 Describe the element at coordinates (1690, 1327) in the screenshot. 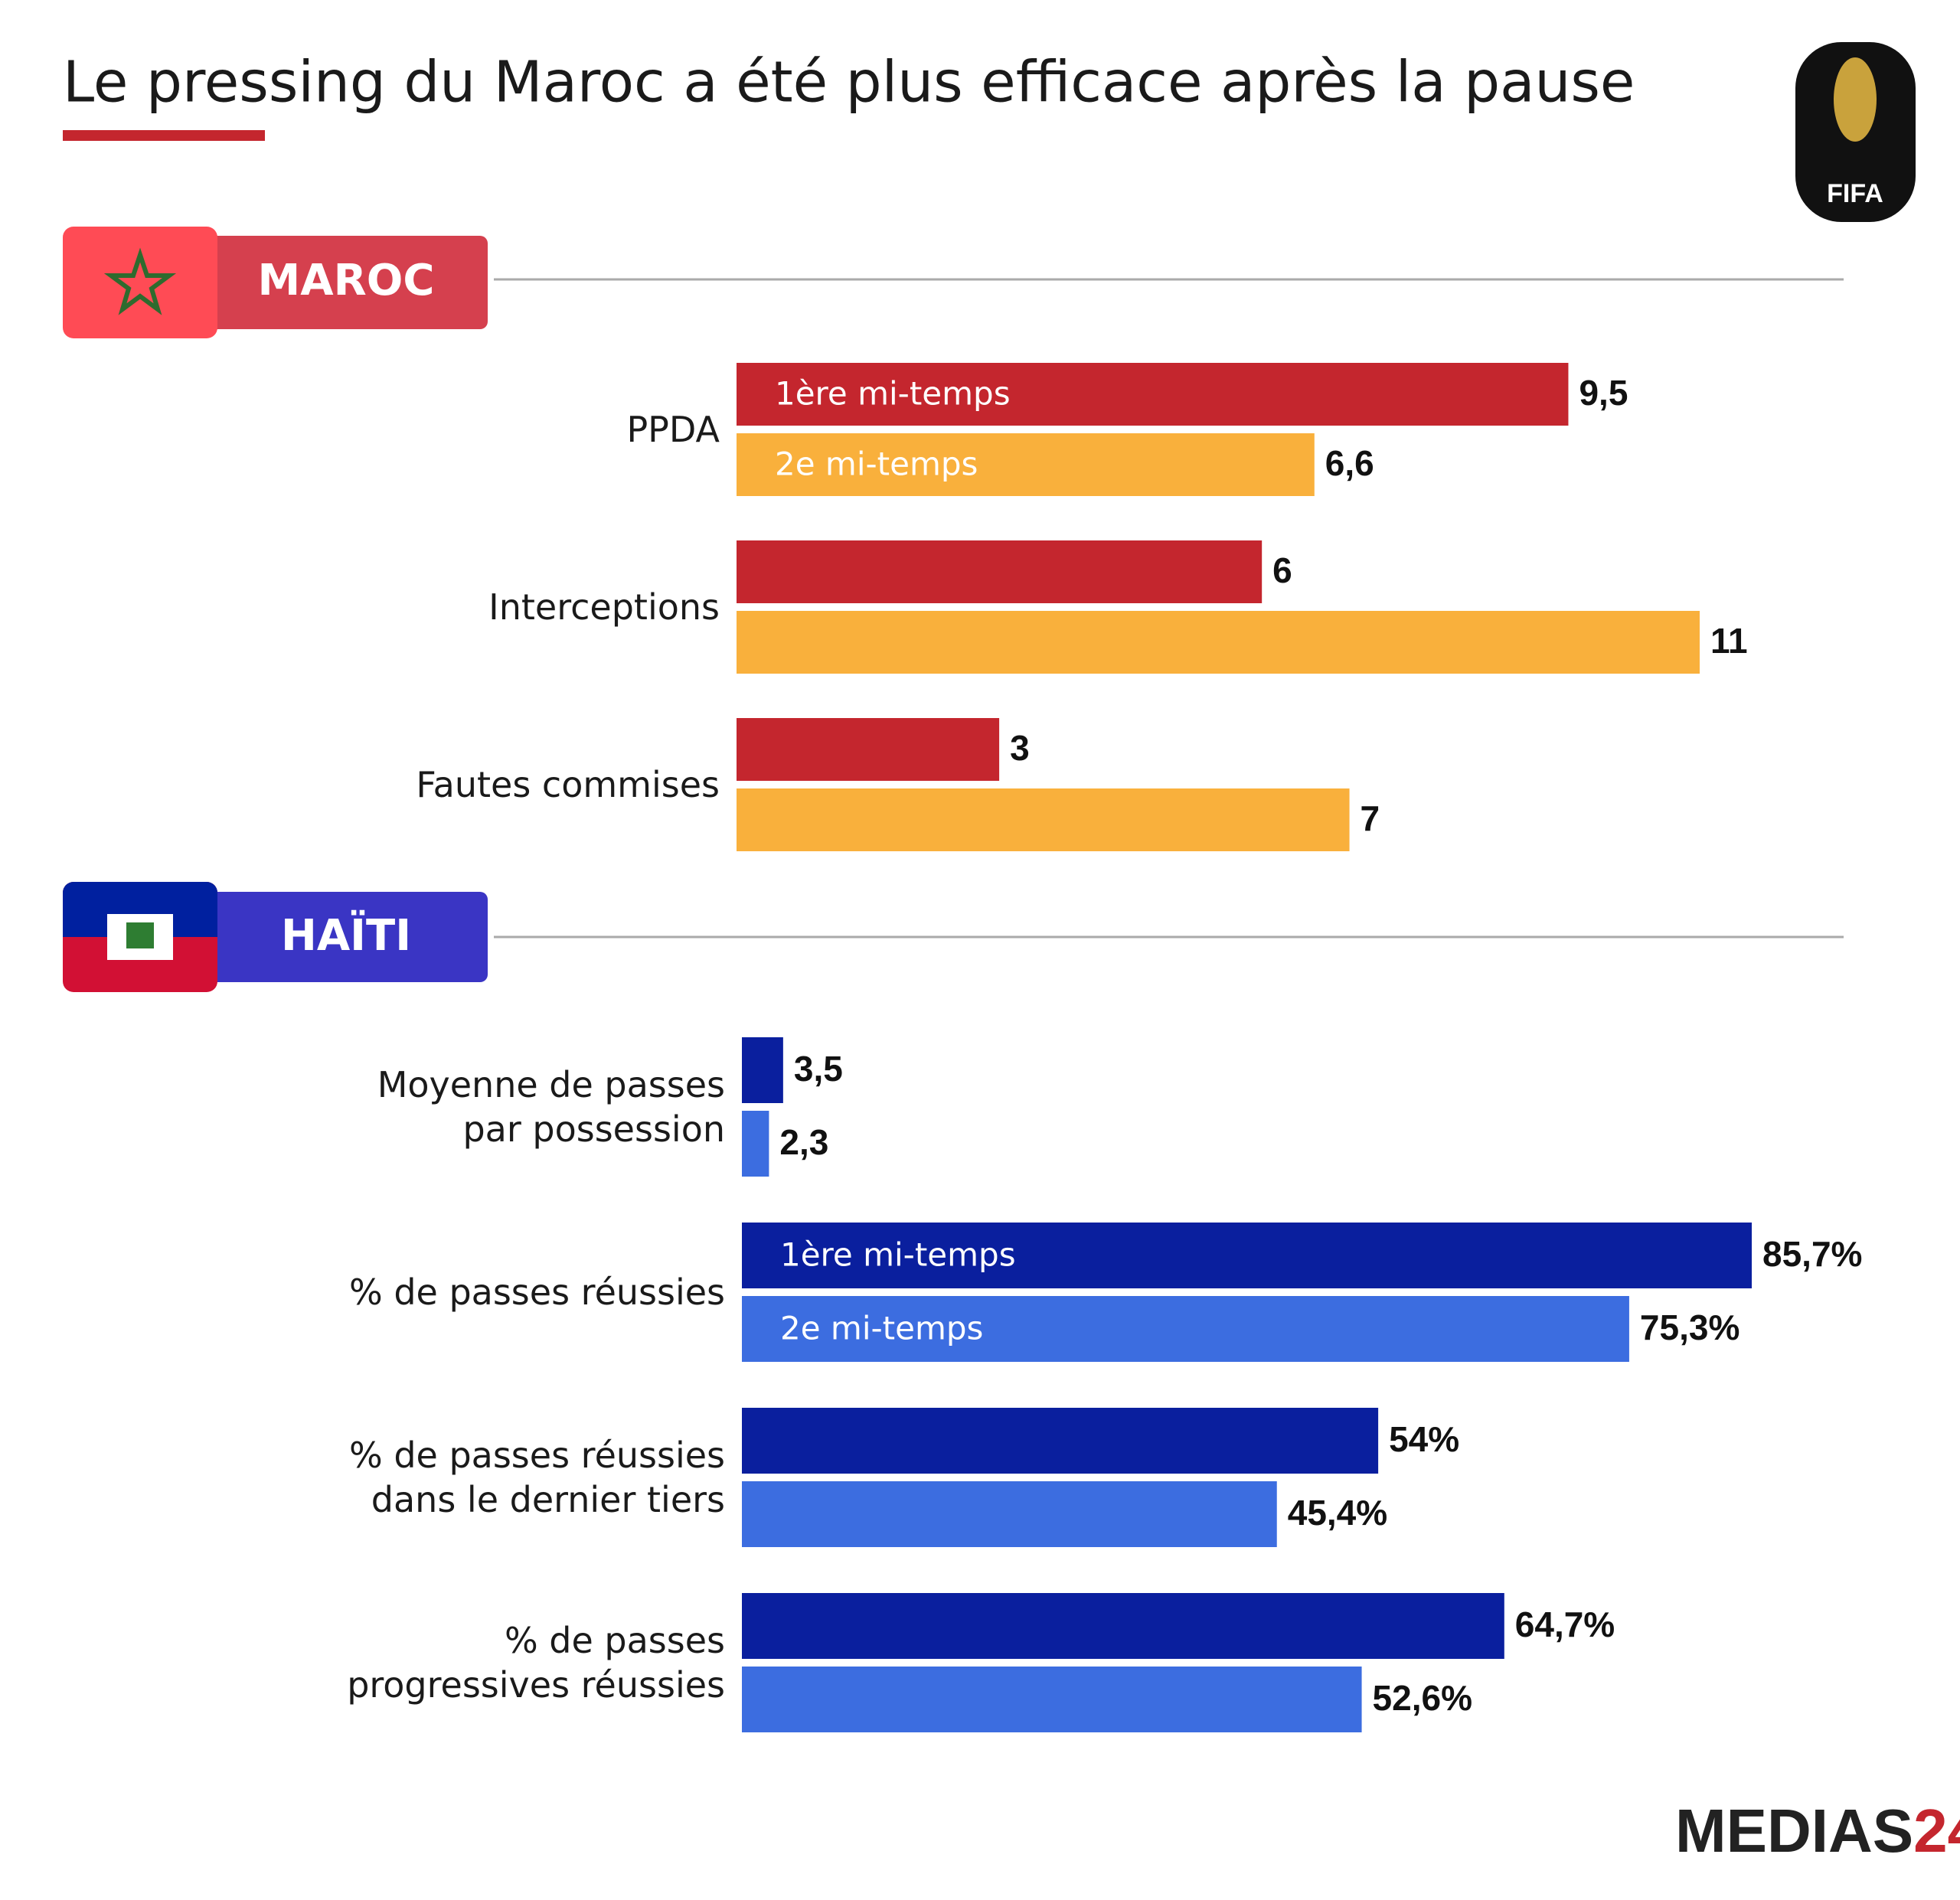

I see `value-label: 75,3%` at that location.